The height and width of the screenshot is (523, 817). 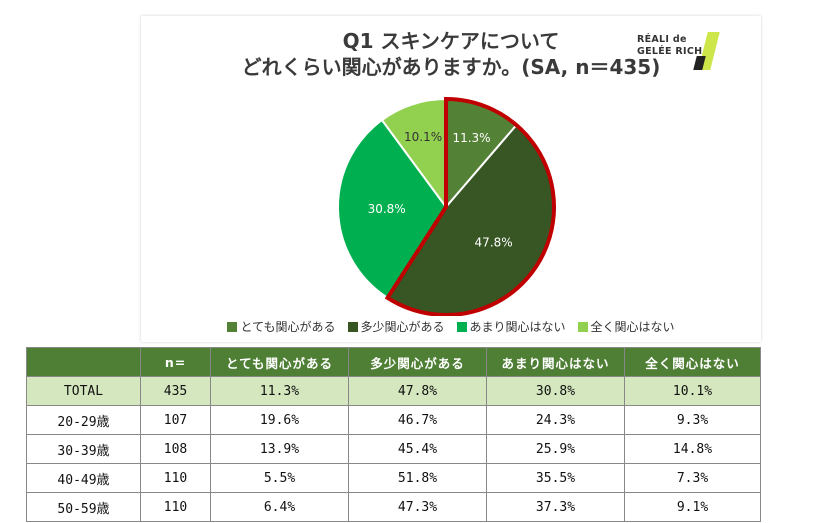 I want to click on table-cell: 10.1%, so click(x=692, y=391).